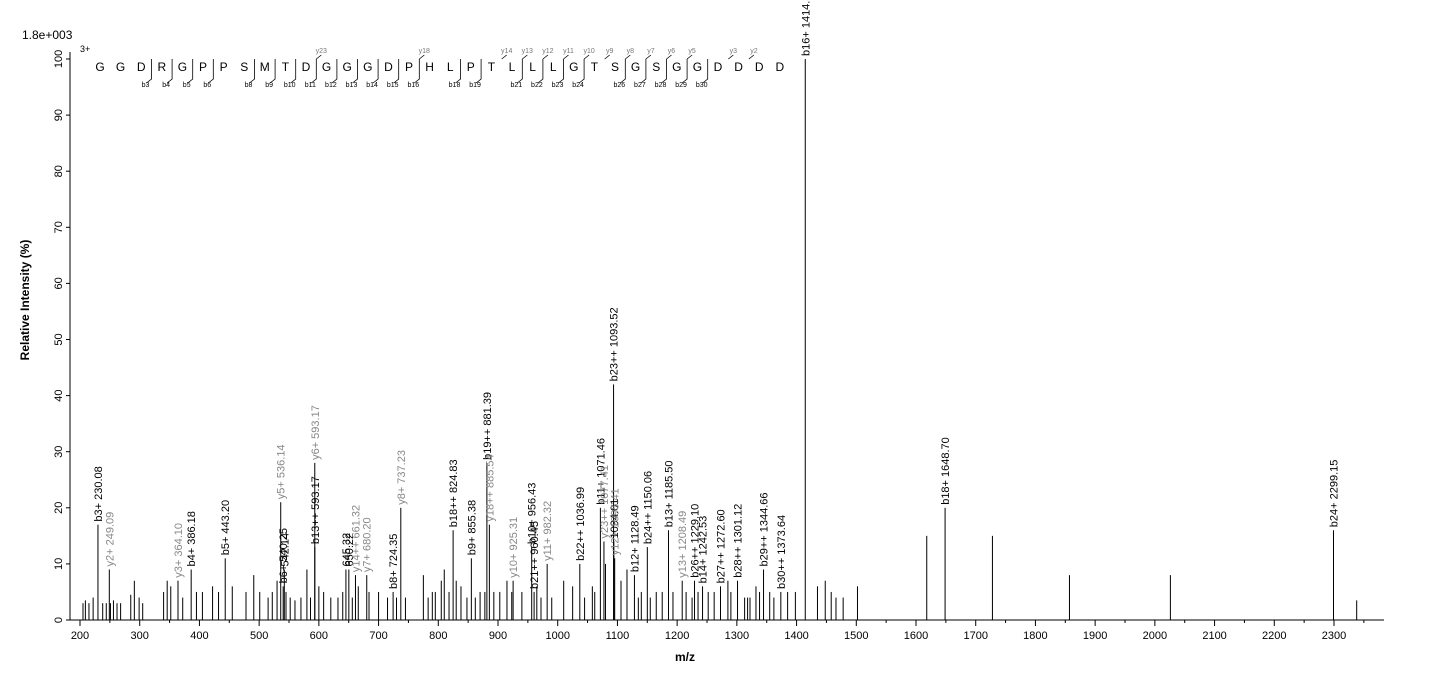 Image resolution: width=1436 pixels, height=679 pixels. Describe the element at coordinates (244, 67) in the screenshot. I see `sequence-residue: S` at that location.